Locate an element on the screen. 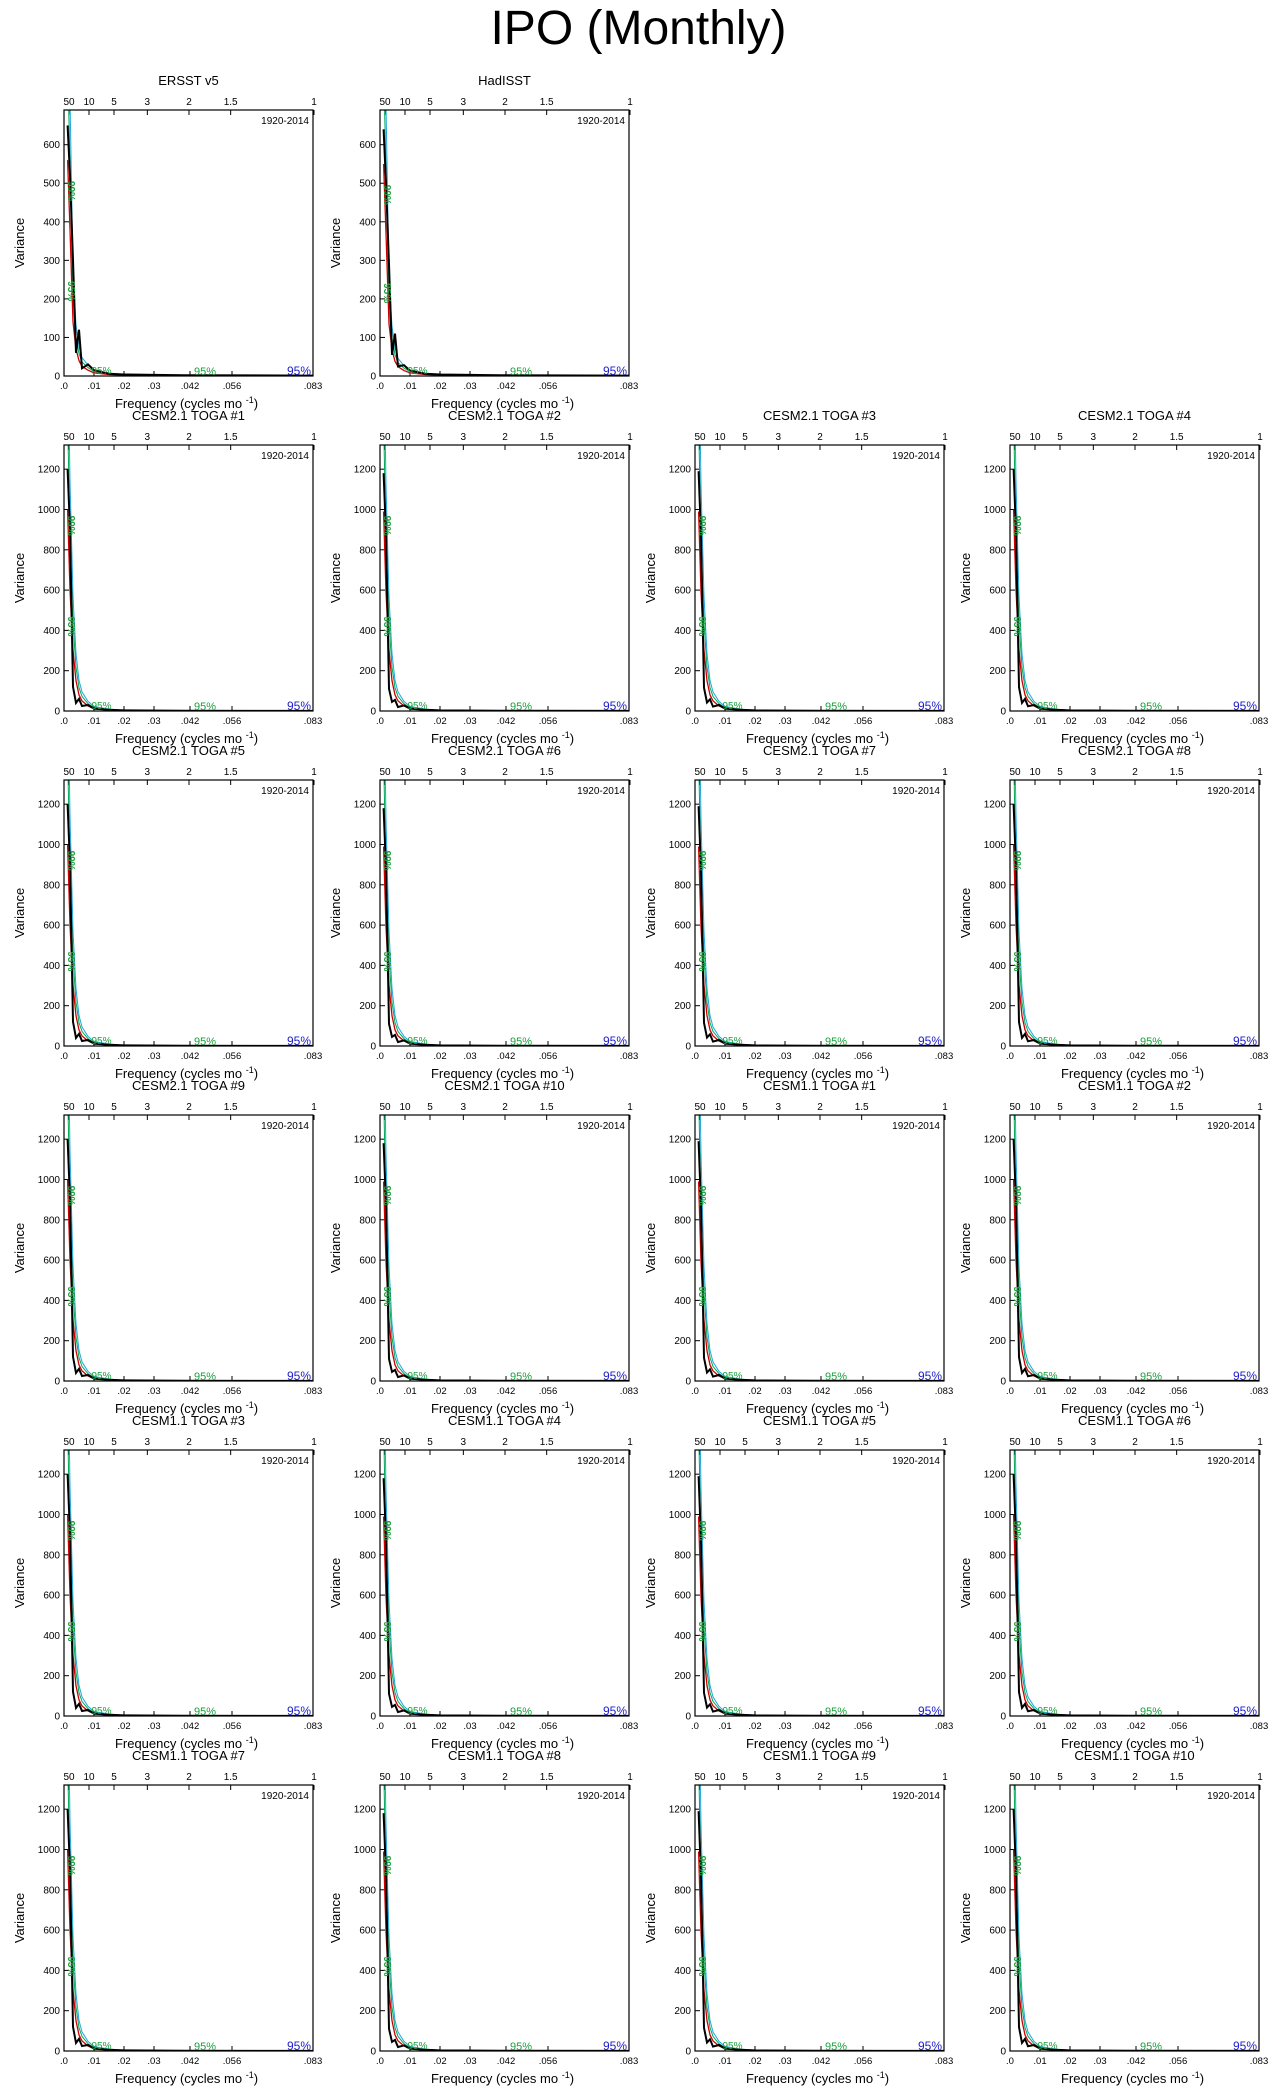 The width and height of the screenshot is (1277, 2100). significance-label: 95% is located at coordinates (70, 291).